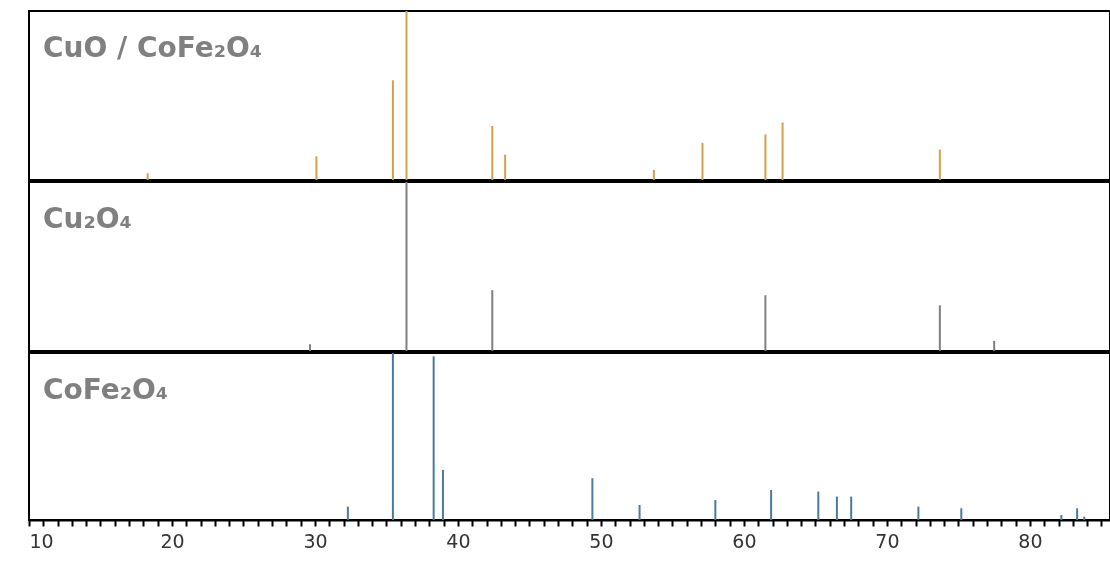 The image size is (1110, 571). What do you see at coordinates (1030, 540) in the screenshot?
I see `x-tick-label: 80` at bounding box center [1030, 540].